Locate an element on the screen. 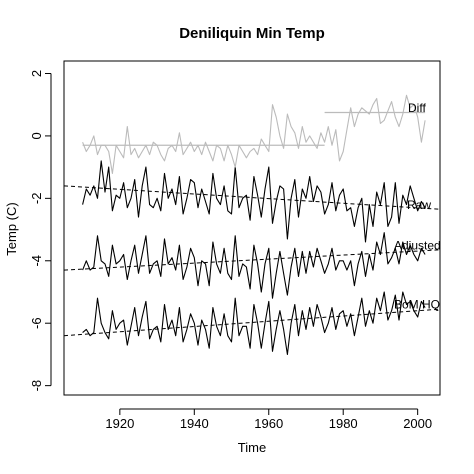 This screenshot has width=474, height=474. y-axis: -8 -6 -4 -2 0 2 is located at coordinates (40, 231).